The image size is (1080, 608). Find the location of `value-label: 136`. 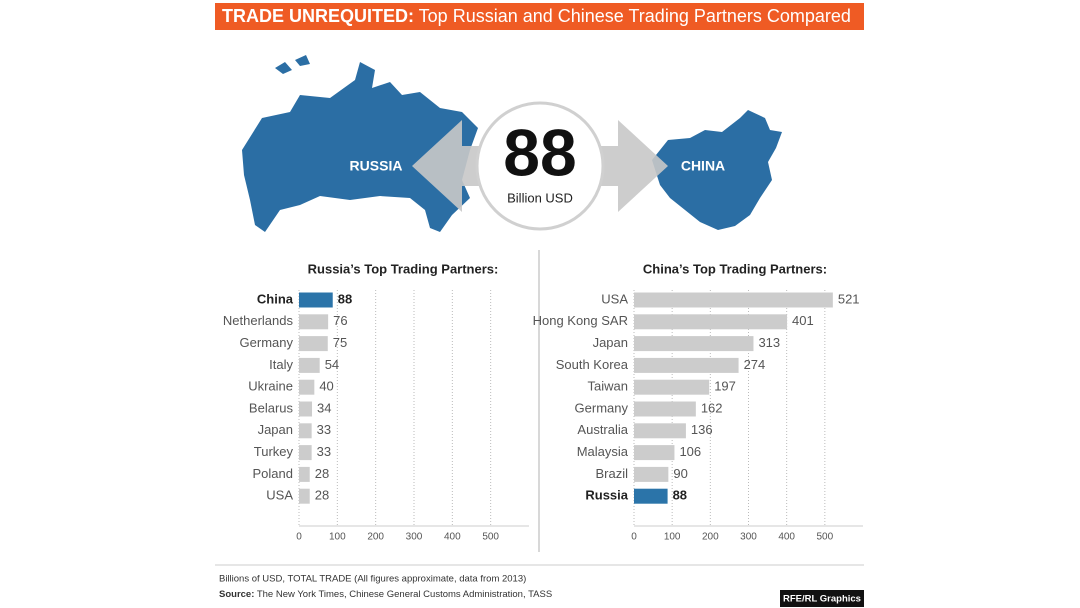

value-label: 136 is located at coordinates (702, 429).